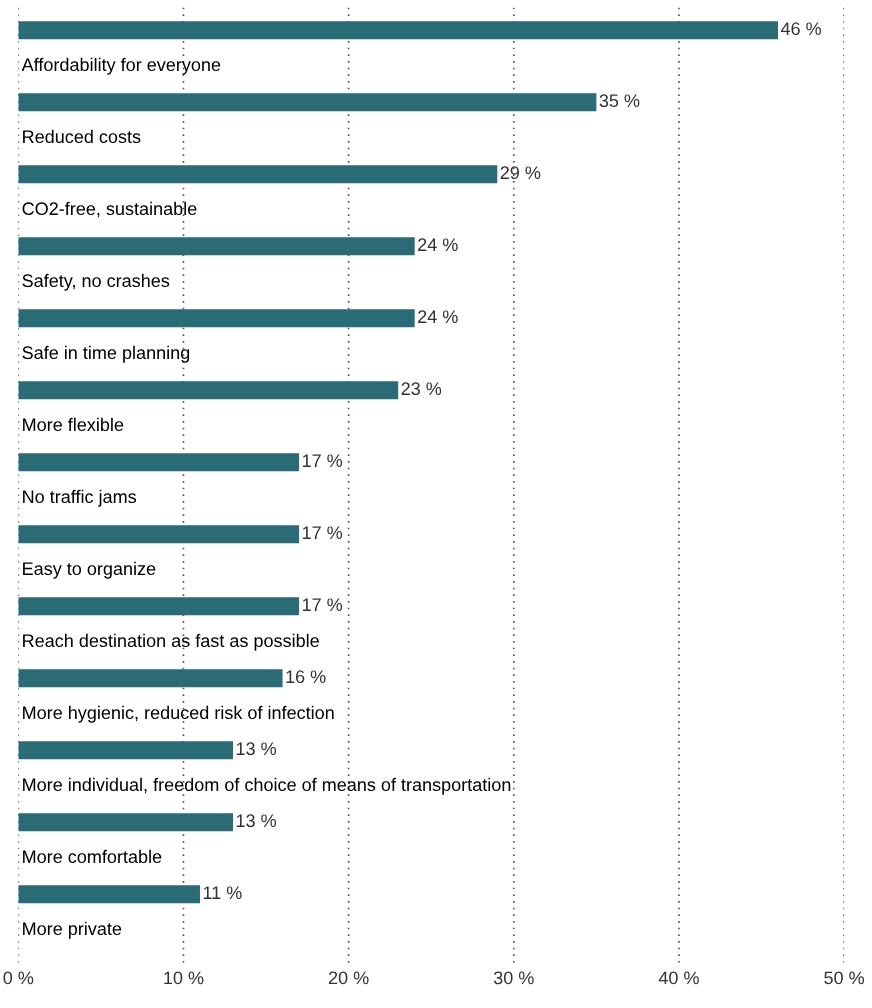  I want to click on y-tick-label: No traffic jams, so click(80, 498).